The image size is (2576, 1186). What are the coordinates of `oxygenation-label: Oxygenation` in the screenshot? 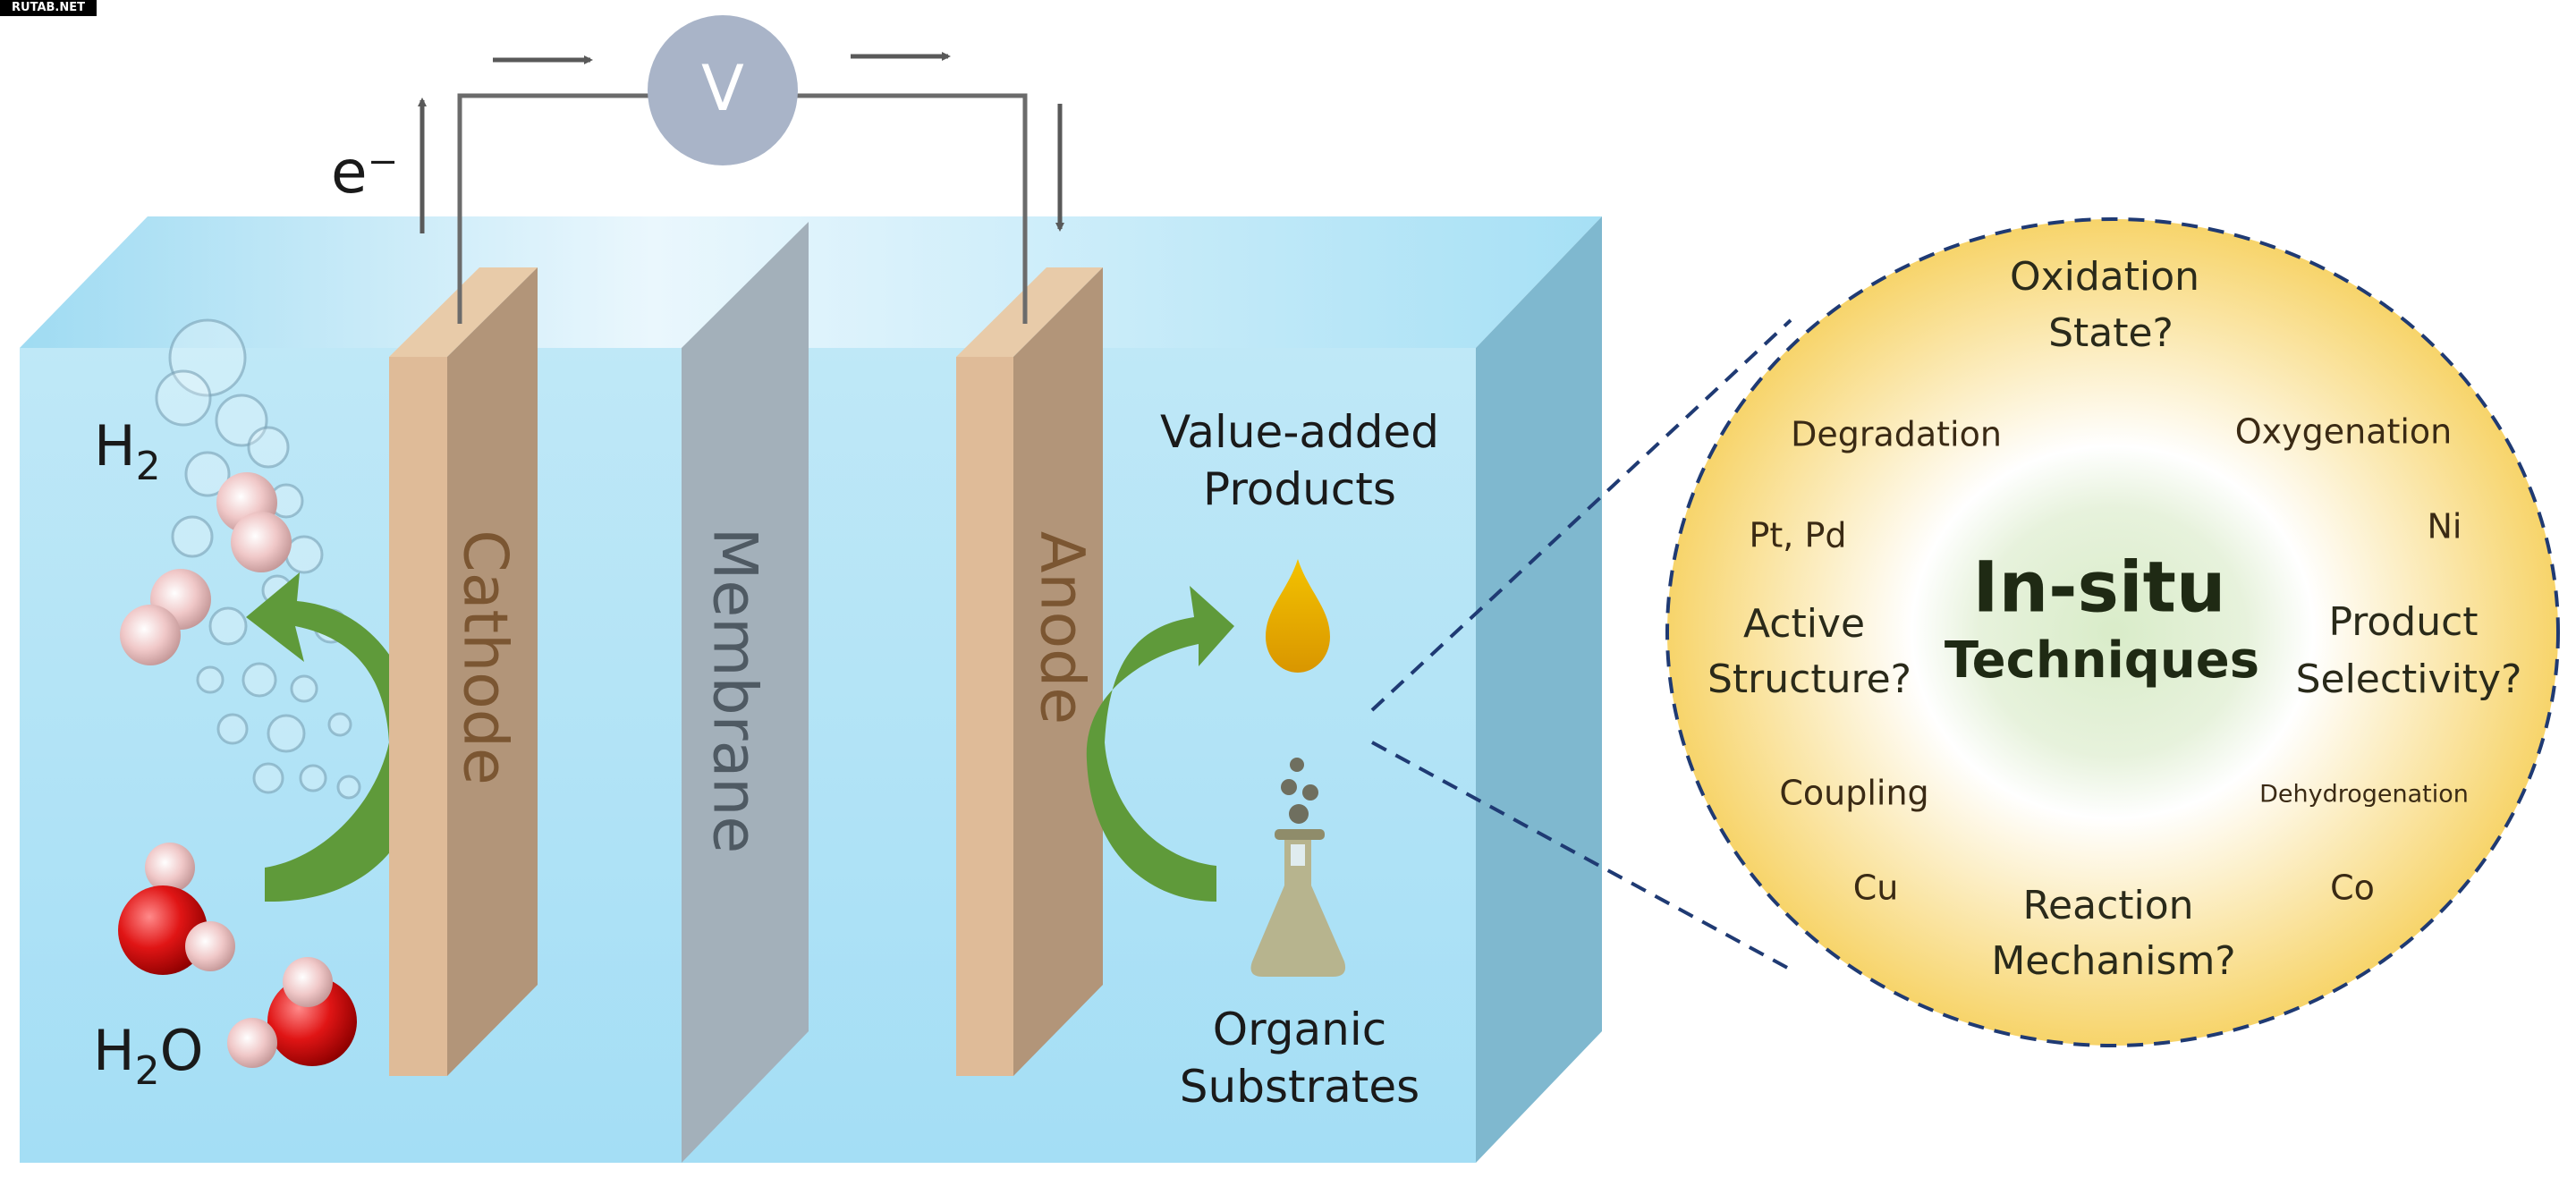 It's located at (2344, 432).